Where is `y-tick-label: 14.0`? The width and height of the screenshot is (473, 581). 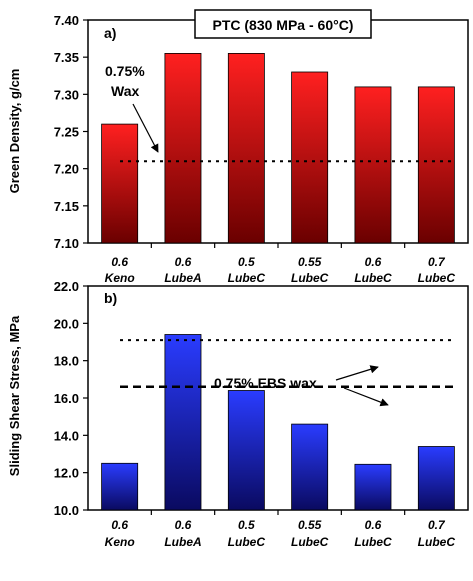 y-tick-label: 14.0 is located at coordinates (66, 435).